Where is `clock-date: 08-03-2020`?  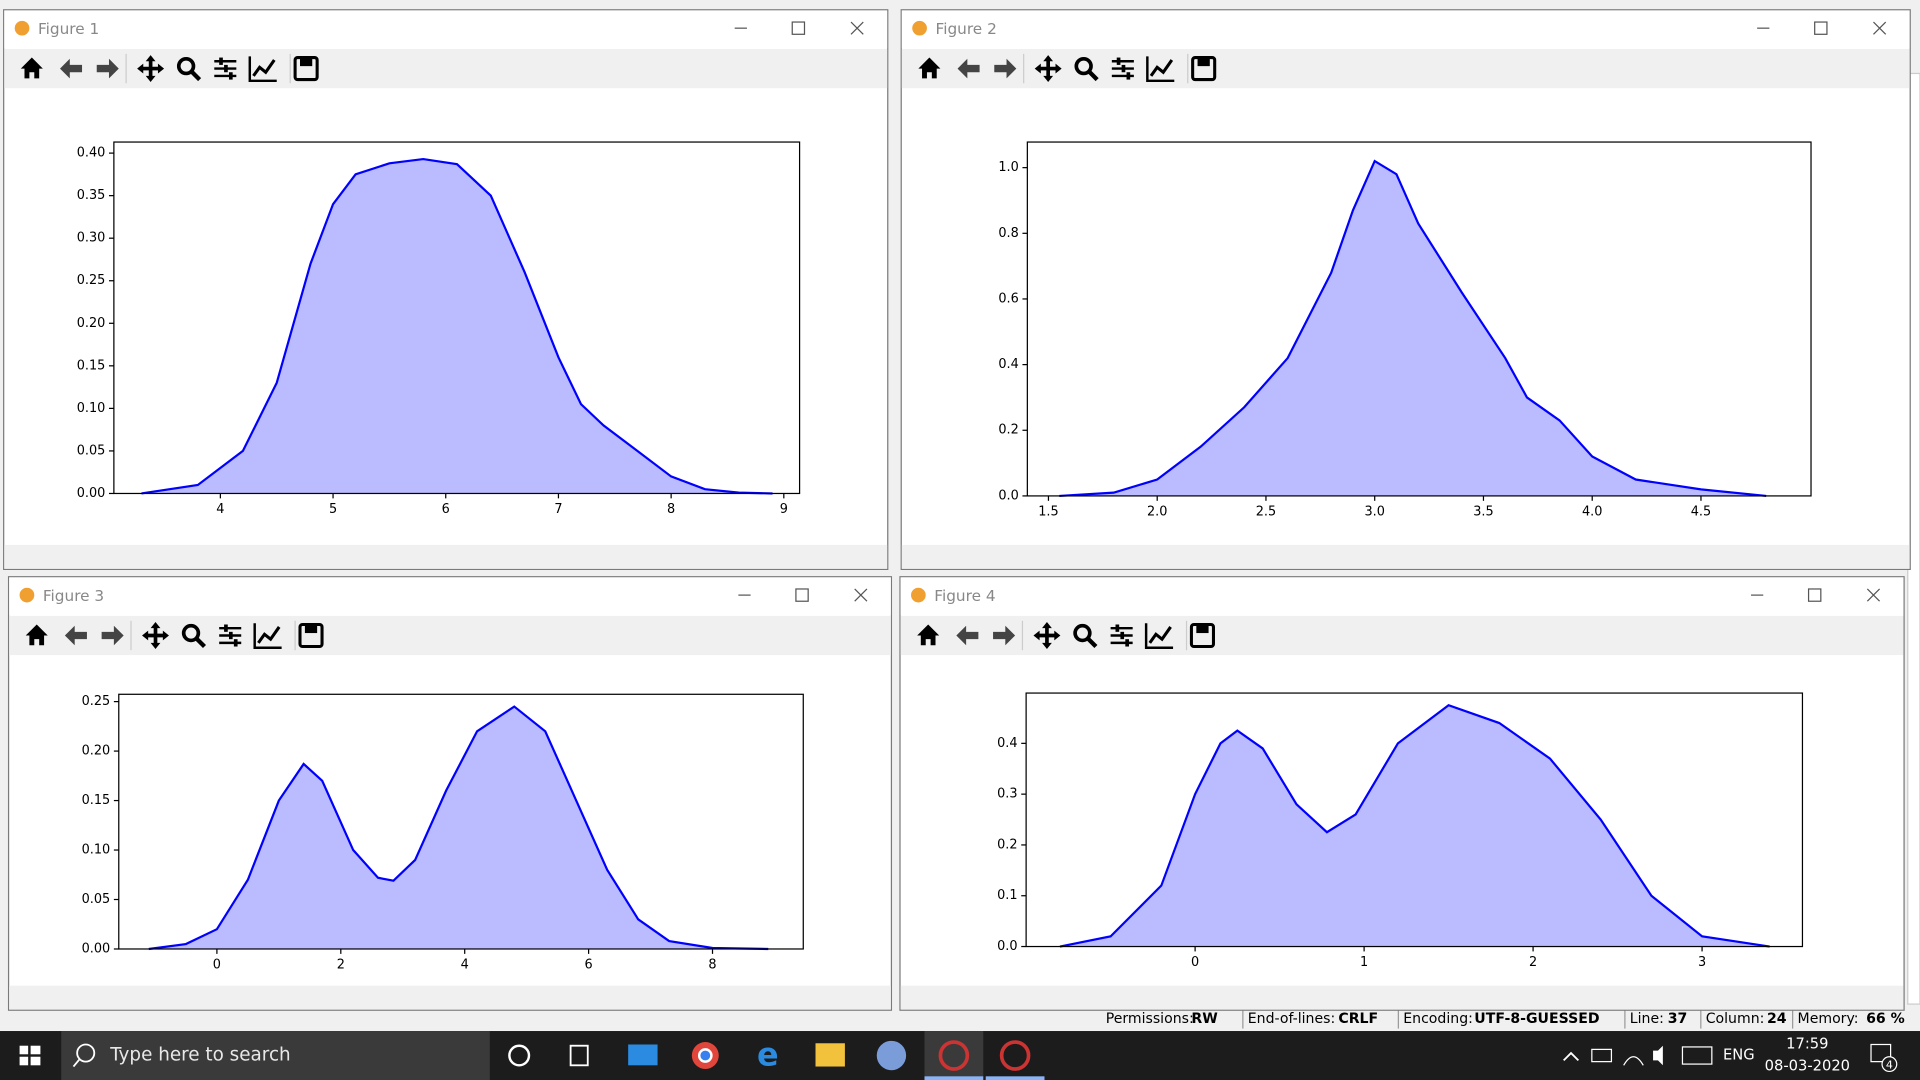 clock-date: 08-03-2020 is located at coordinates (1807, 1066).